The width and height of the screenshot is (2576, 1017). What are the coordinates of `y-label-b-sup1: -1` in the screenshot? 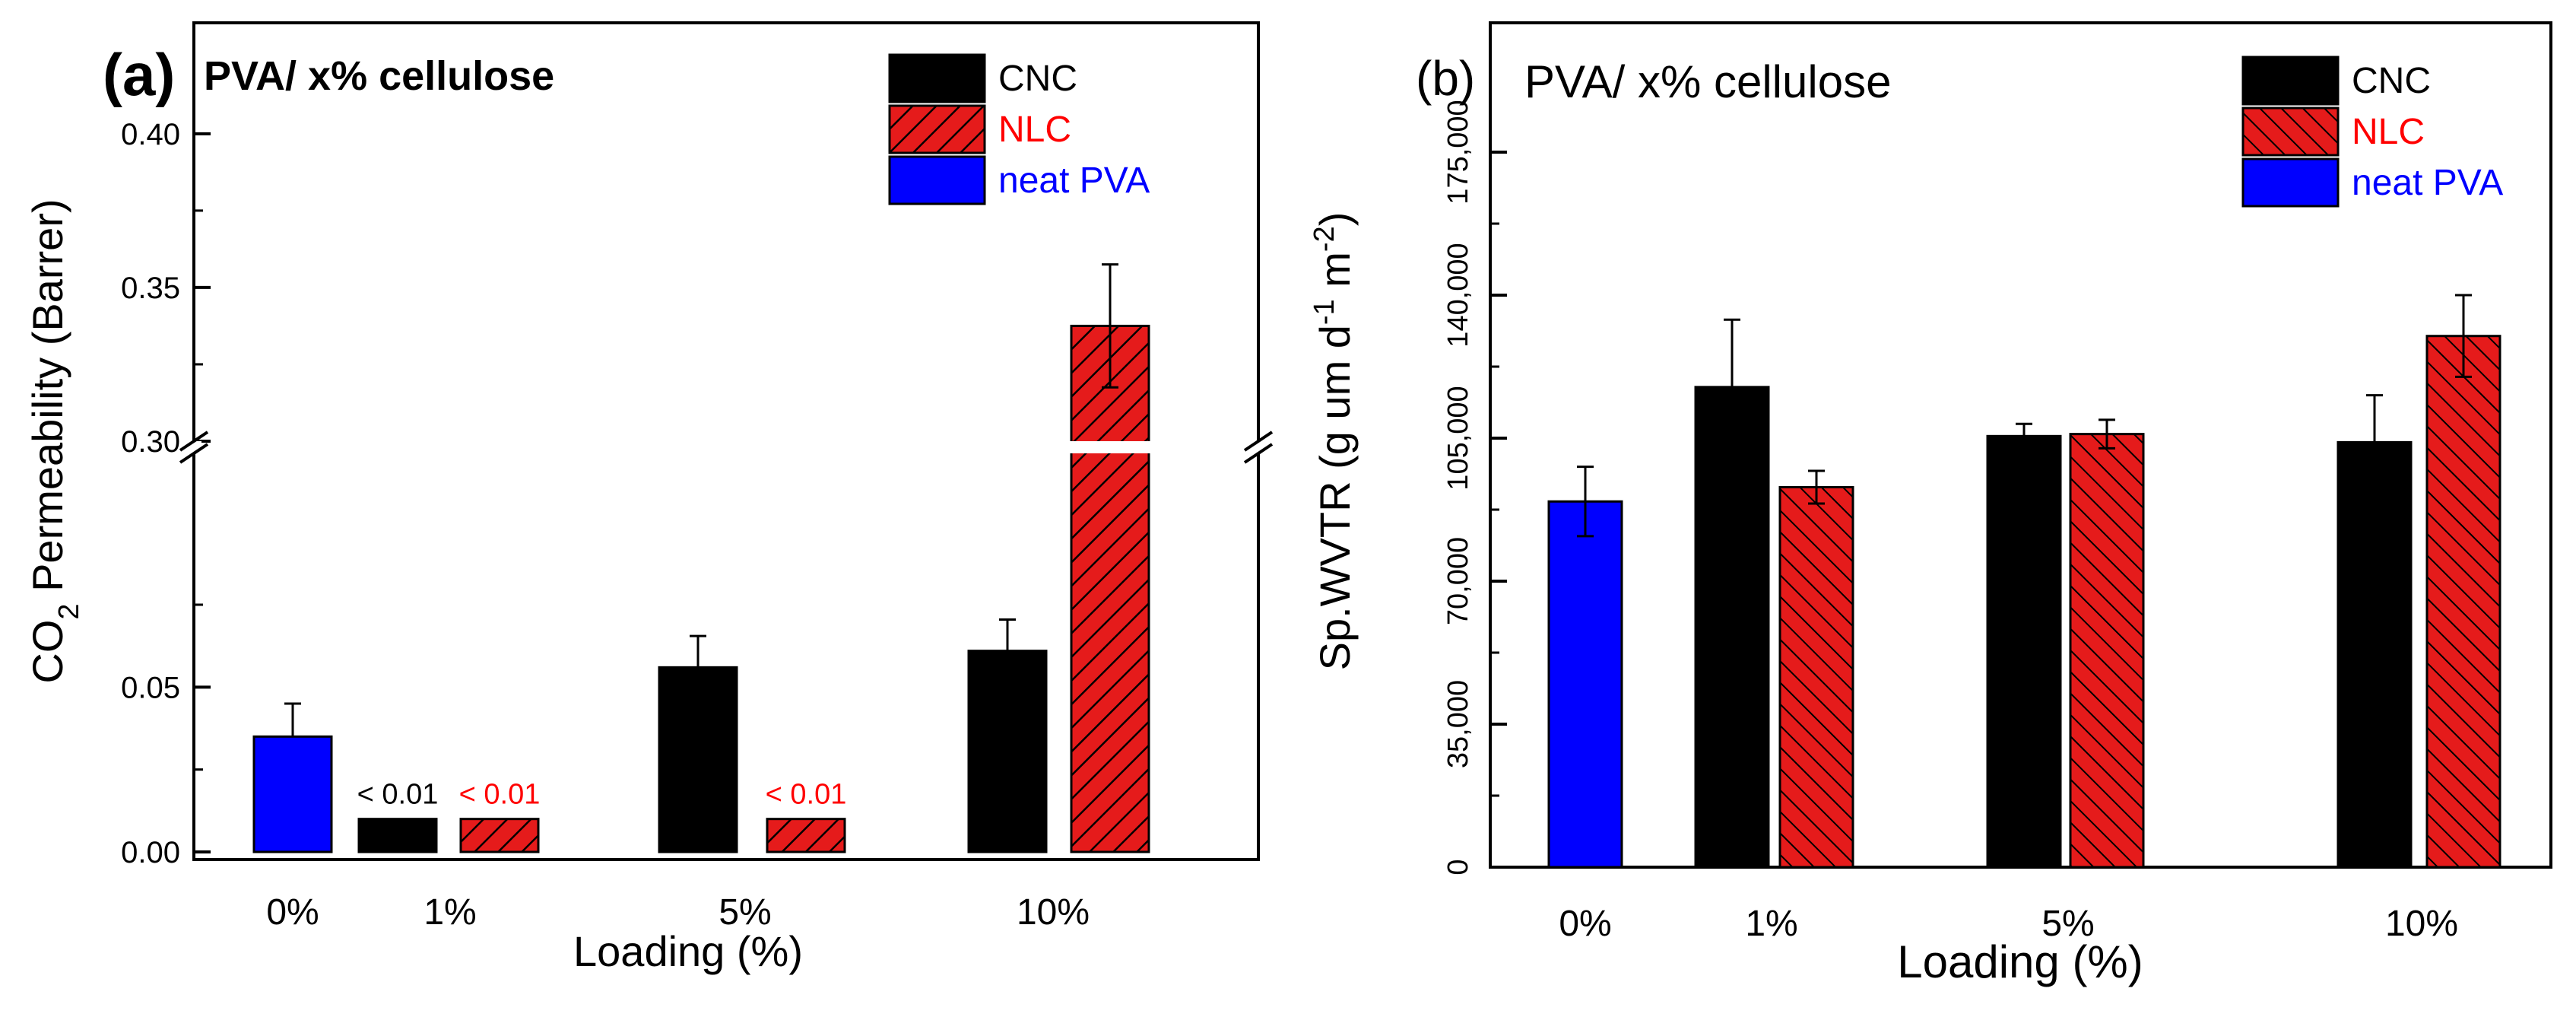 It's located at (1324, 312).